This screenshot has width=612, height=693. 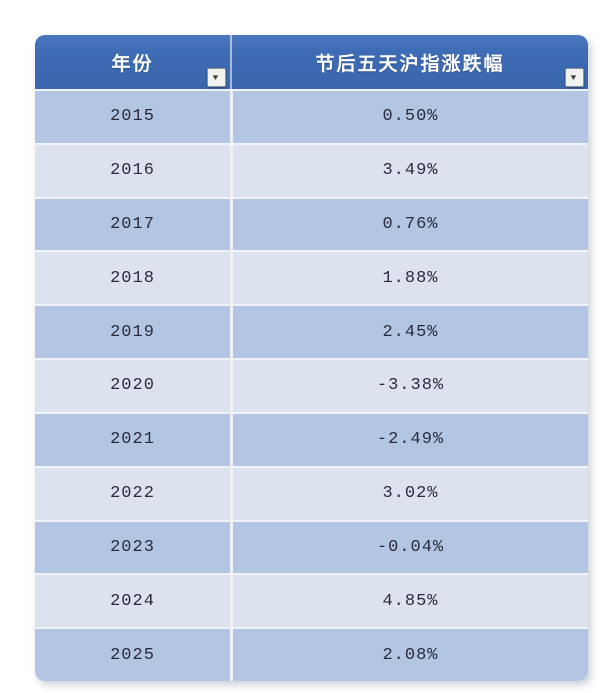 I want to click on change-cell: 3.49%, so click(x=409, y=170).